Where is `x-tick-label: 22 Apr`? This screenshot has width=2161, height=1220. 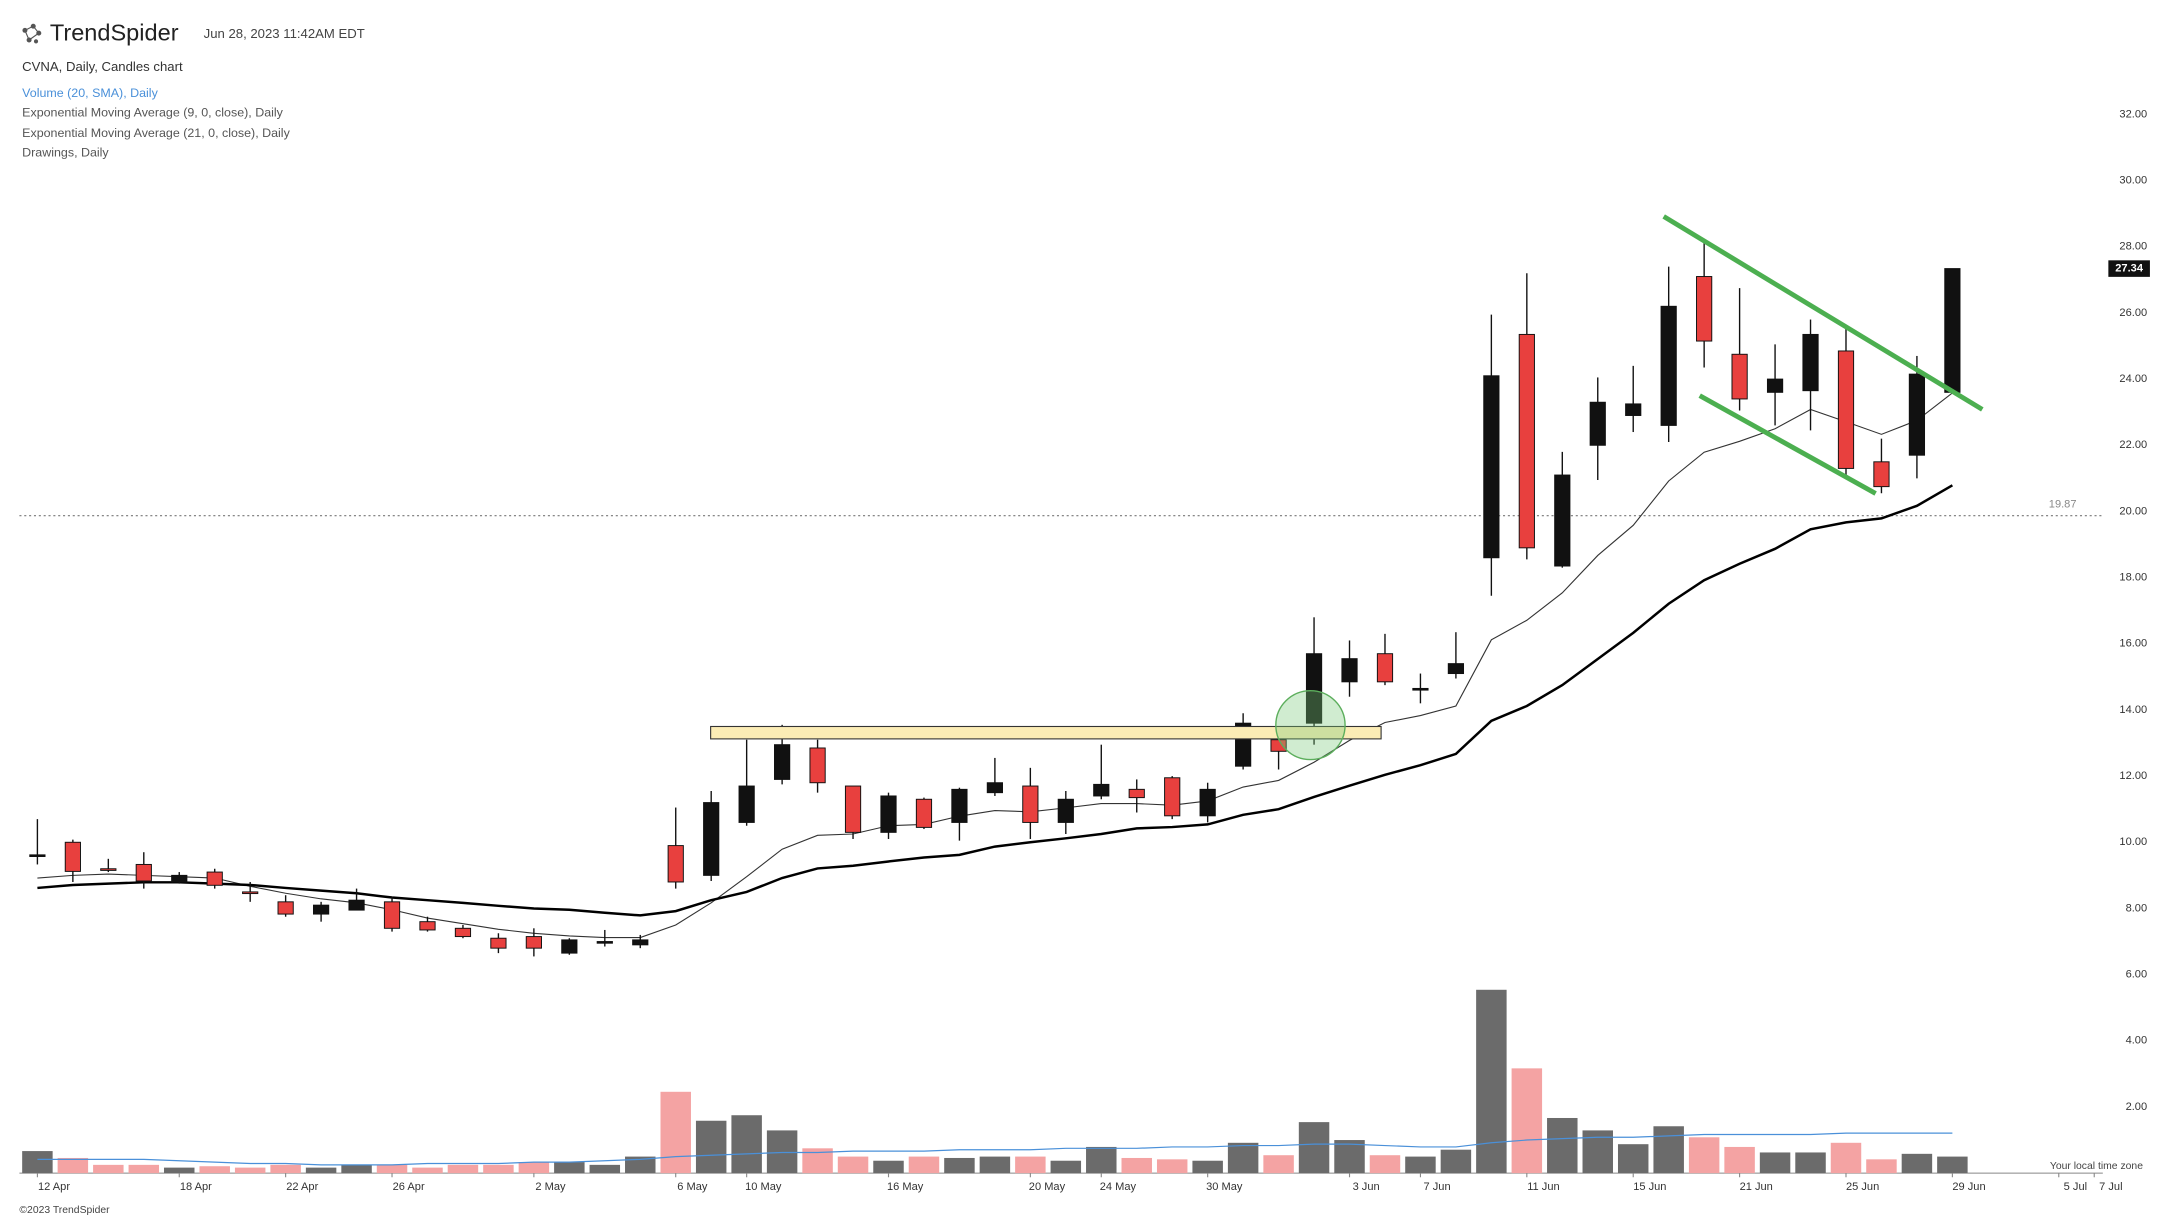 x-tick-label: 22 Apr is located at coordinates (302, 1187).